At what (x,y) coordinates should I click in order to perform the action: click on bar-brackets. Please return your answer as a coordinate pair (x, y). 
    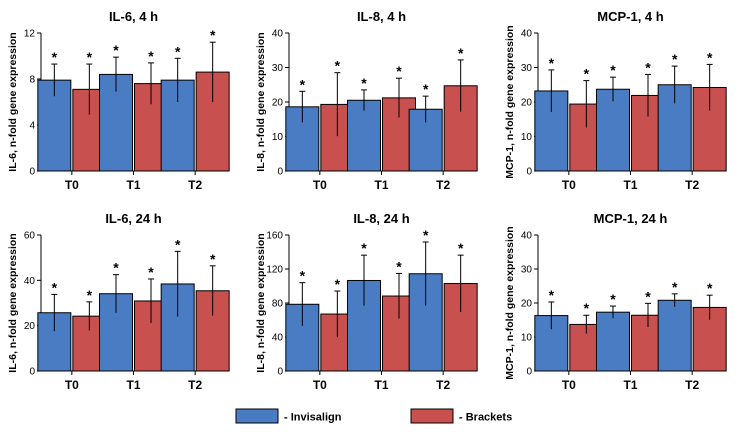
    Looking at the image, I should click on (460, 128).